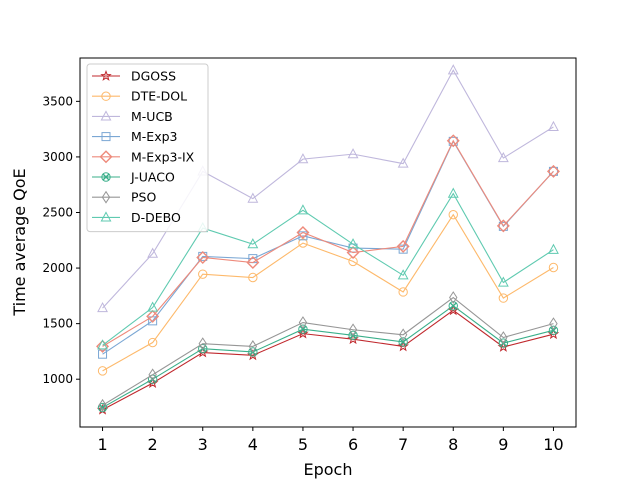 The image size is (640, 480). Describe the element at coordinates (57, 101) in the screenshot. I see `y-tick-label: 3500` at that location.